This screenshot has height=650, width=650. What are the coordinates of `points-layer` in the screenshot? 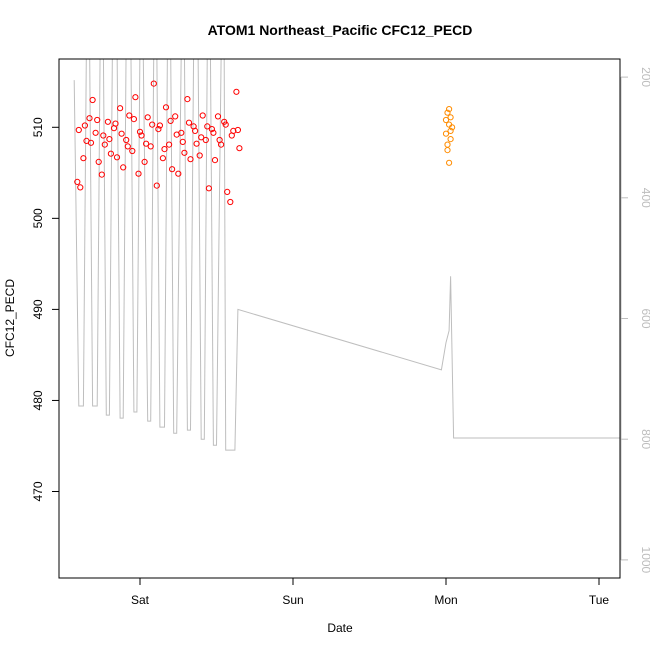 It's located at (265, 143).